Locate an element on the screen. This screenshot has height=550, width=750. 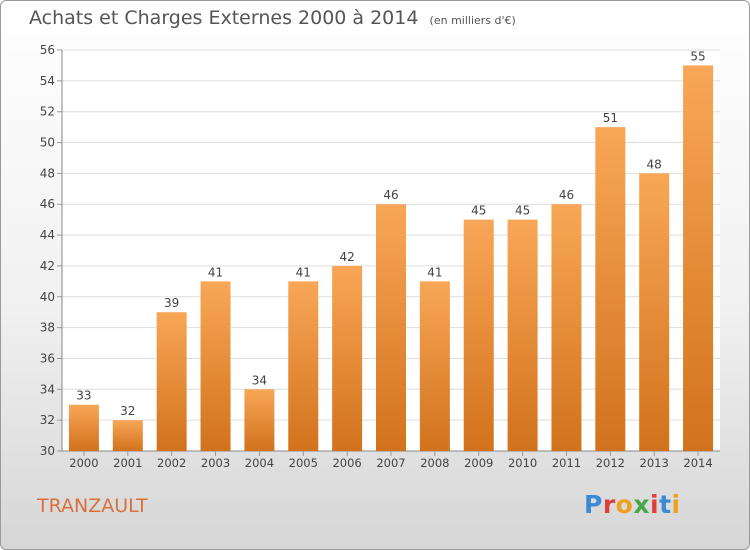
y-tick-label: 52 is located at coordinates (47, 112).